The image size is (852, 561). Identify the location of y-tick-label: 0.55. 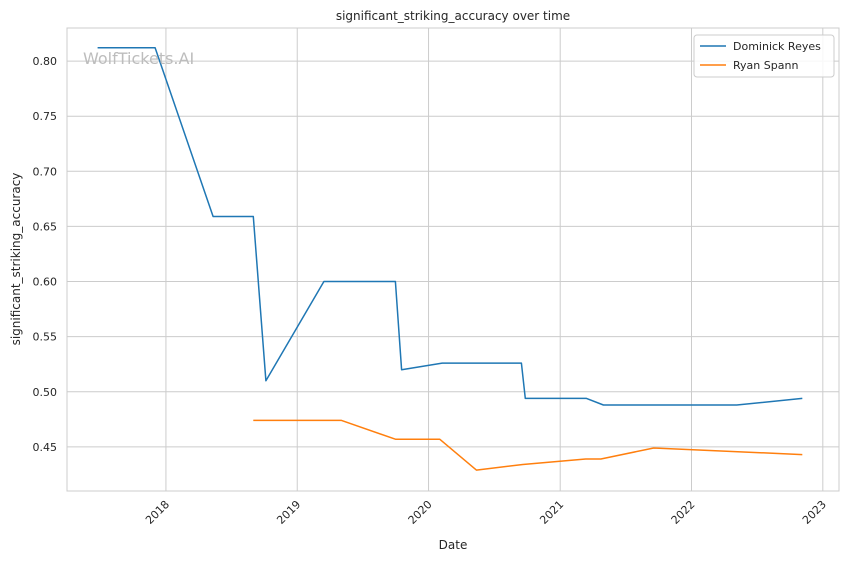
(45, 337).